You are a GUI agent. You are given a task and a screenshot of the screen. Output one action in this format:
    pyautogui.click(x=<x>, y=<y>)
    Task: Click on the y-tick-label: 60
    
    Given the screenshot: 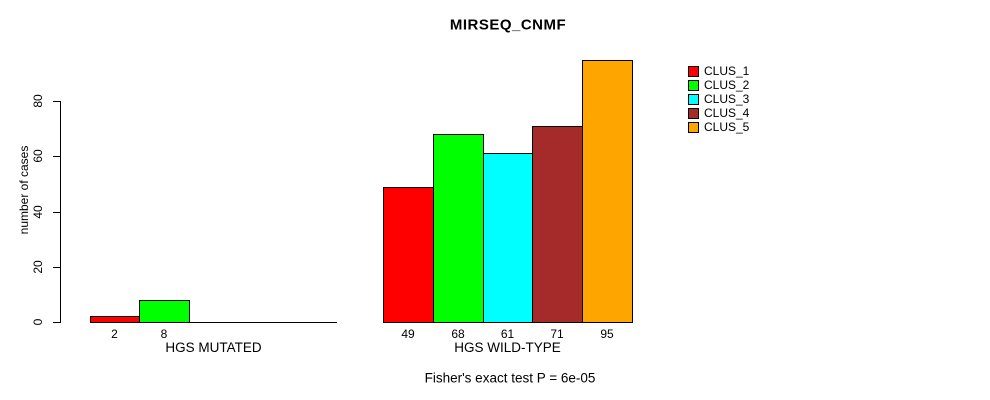 What is the action you would take?
    pyautogui.click(x=38, y=156)
    